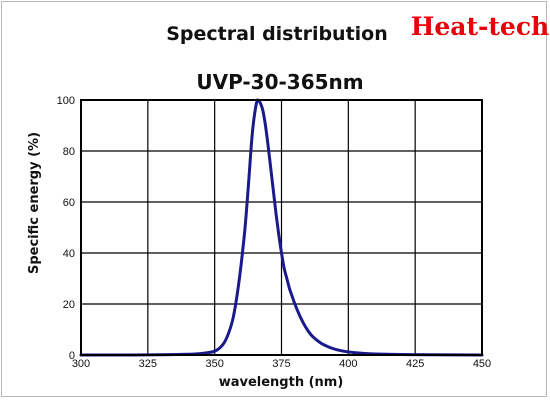 Image resolution: width=550 pixels, height=400 pixels. What do you see at coordinates (277, 34) in the screenshot?
I see `chart-title: Spectral distribution` at bounding box center [277, 34].